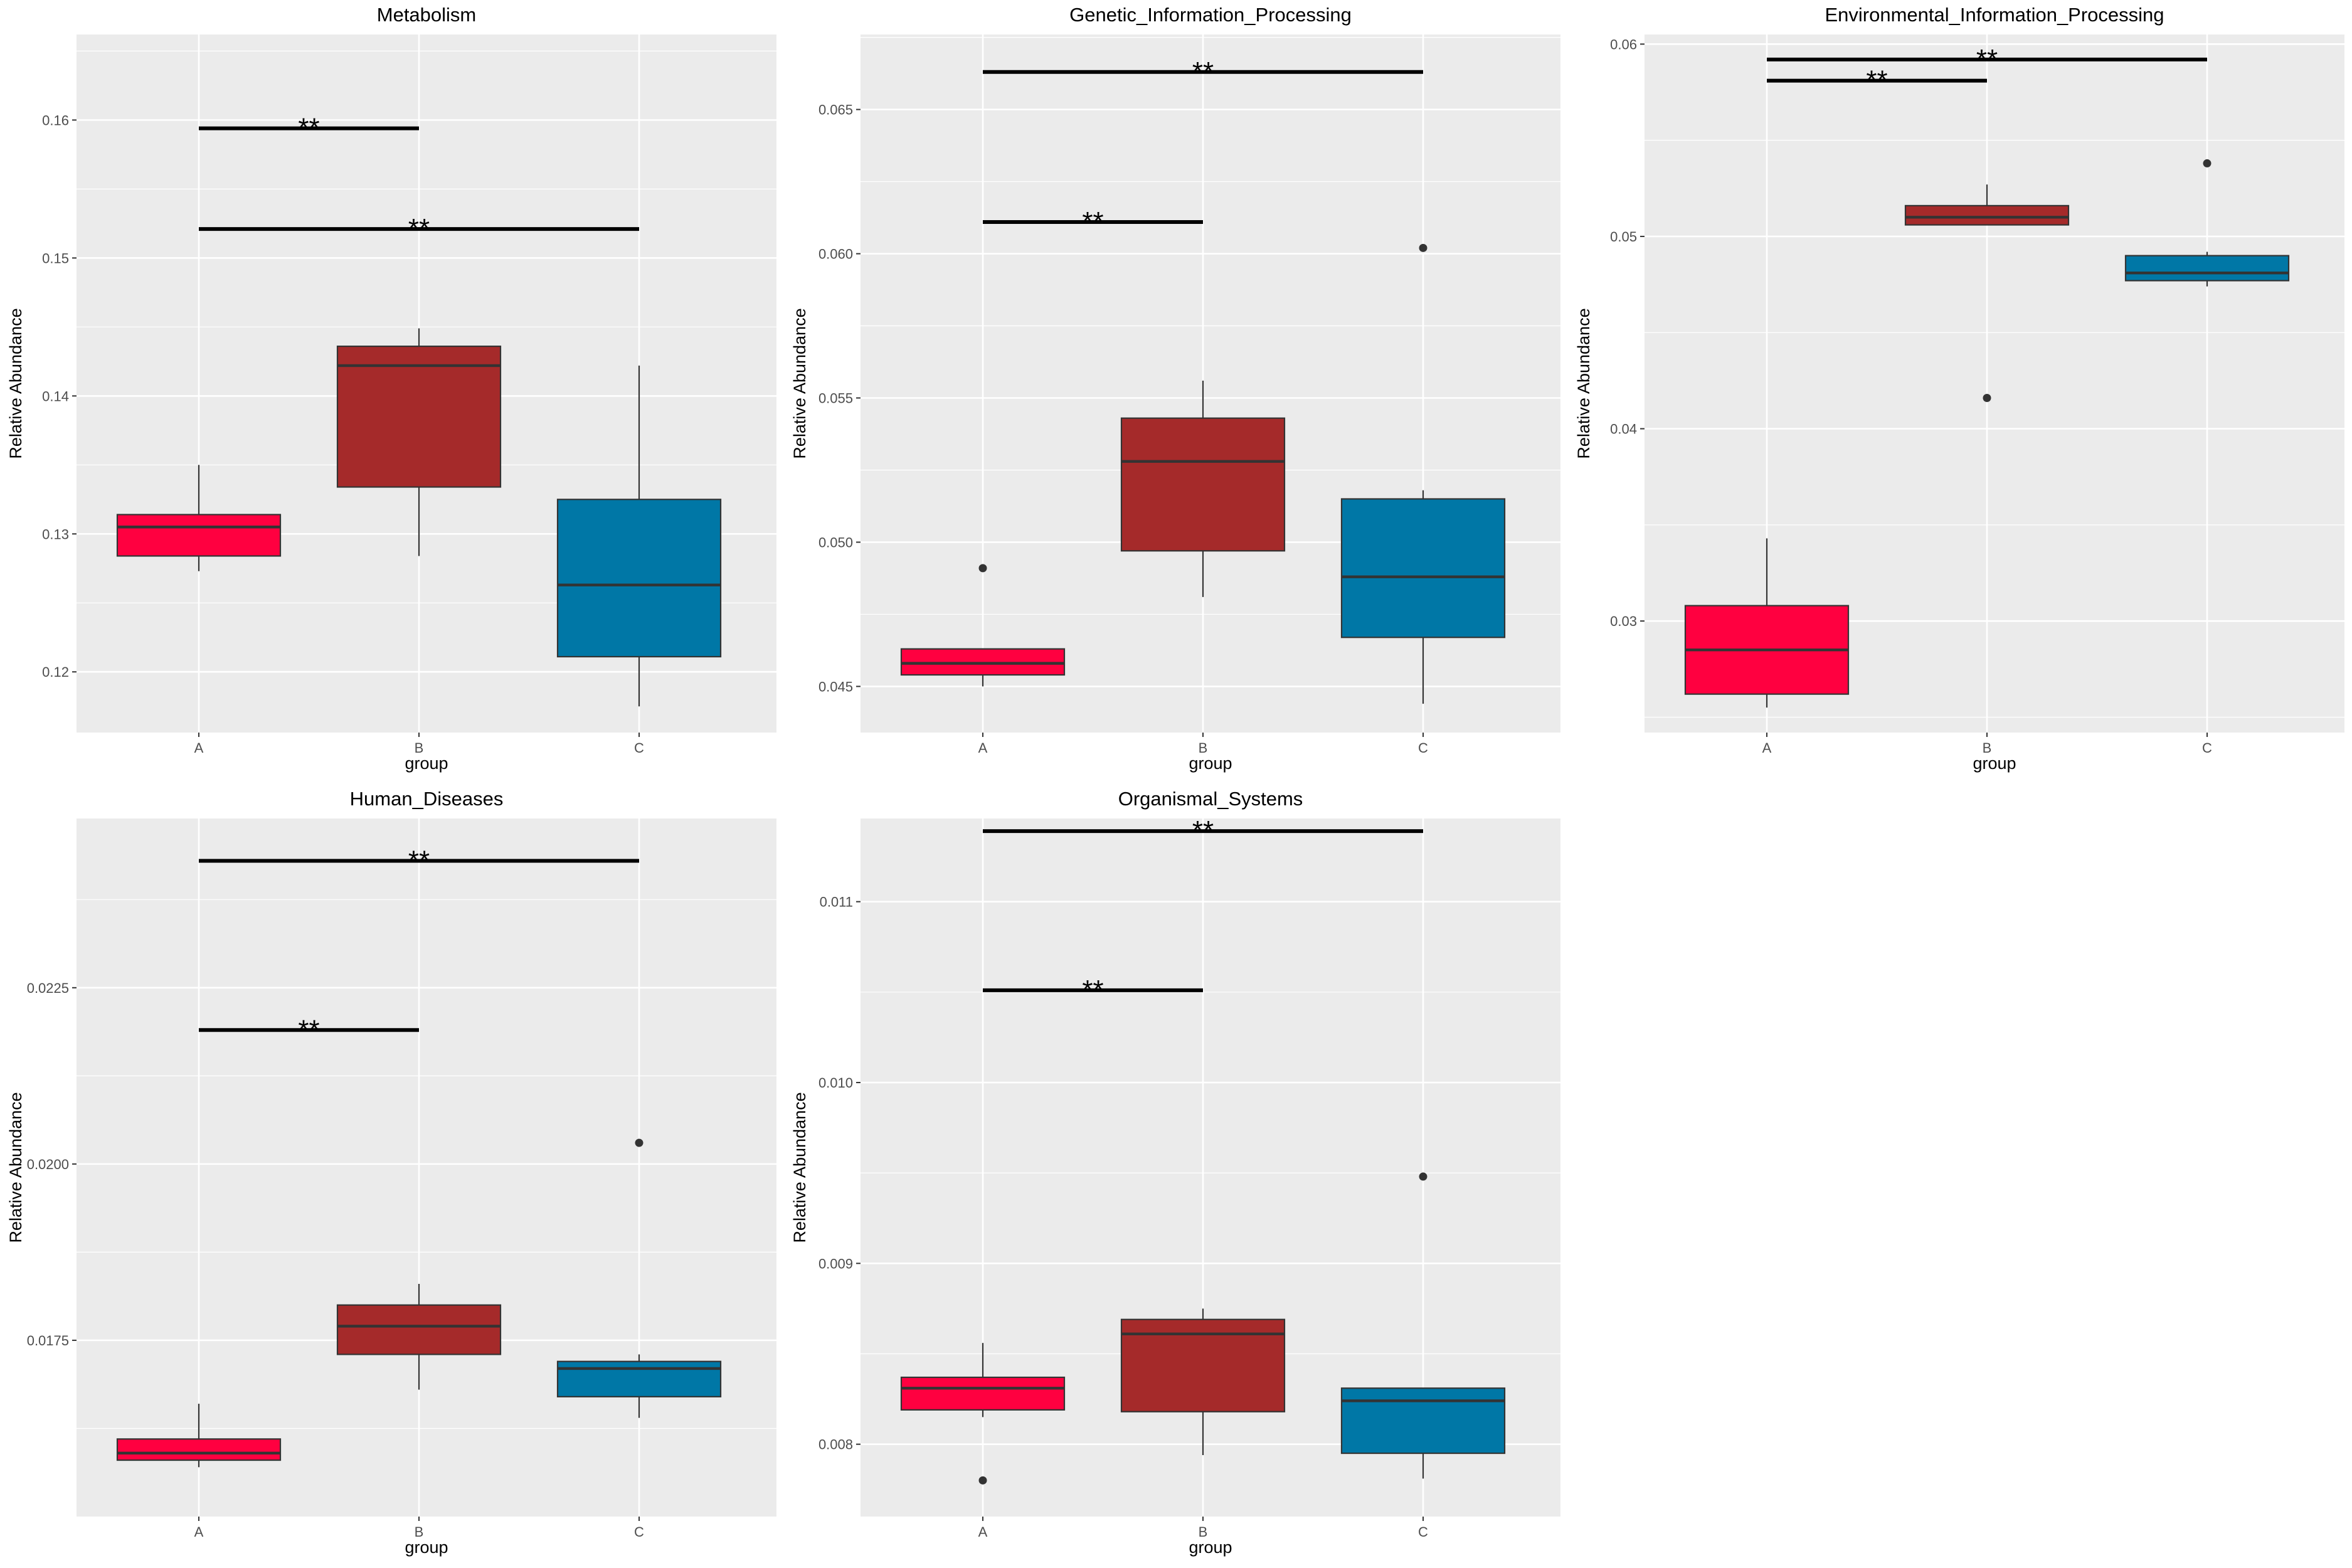 The image size is (2352, 1568). I want to click on y-tick-label: 0.04, so click(1623, 429).